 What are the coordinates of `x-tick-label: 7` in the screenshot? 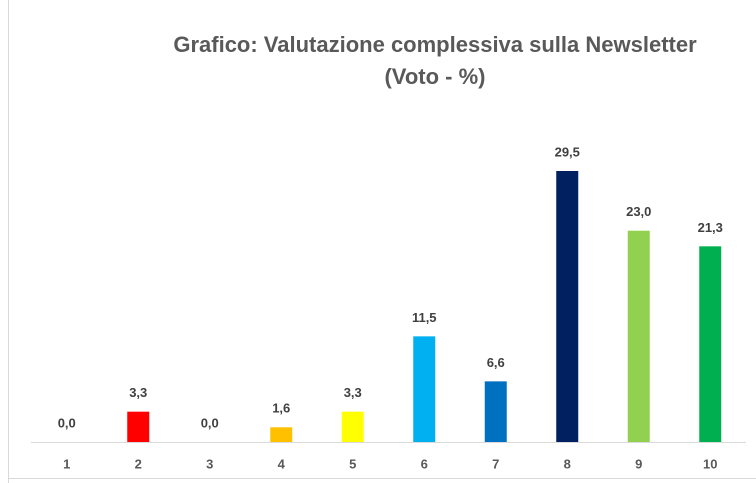 It's located at (495, 463).